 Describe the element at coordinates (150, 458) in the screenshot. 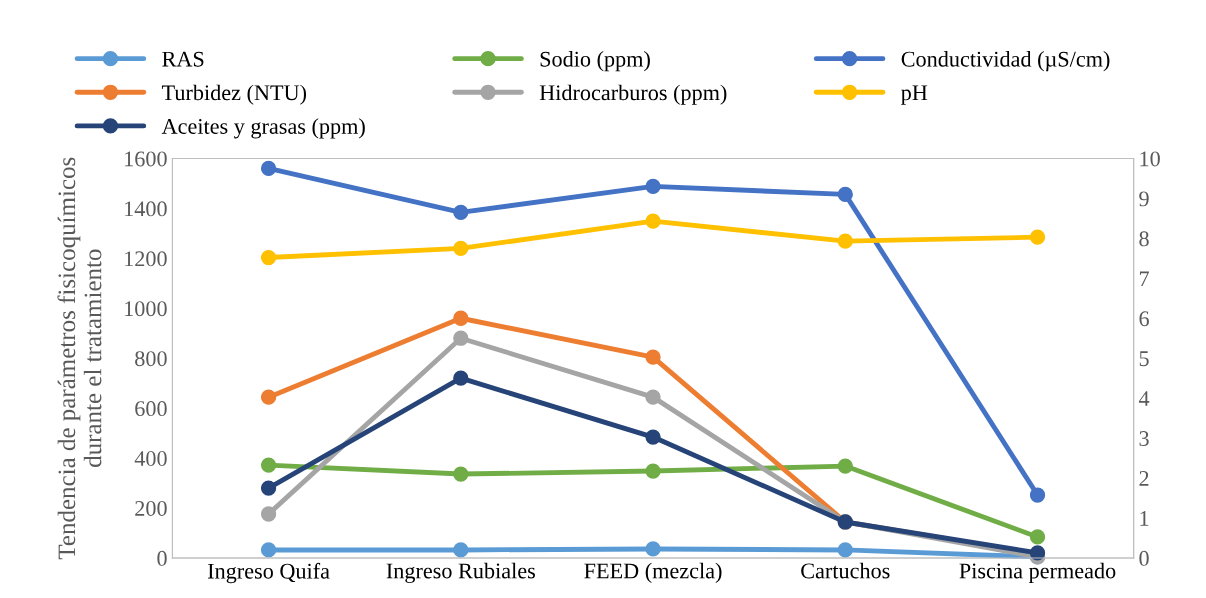

I see `y-tick-label: 400` at that location.